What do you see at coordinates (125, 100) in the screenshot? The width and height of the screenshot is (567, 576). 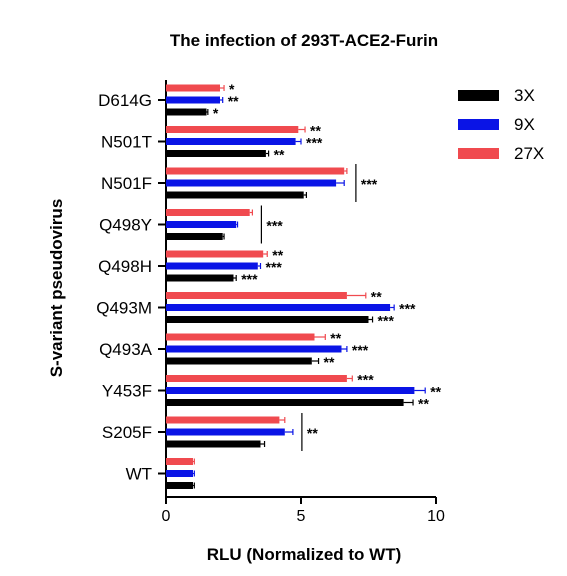 I see `category-label-D614G: D614G` at bounding box center [125, 100].